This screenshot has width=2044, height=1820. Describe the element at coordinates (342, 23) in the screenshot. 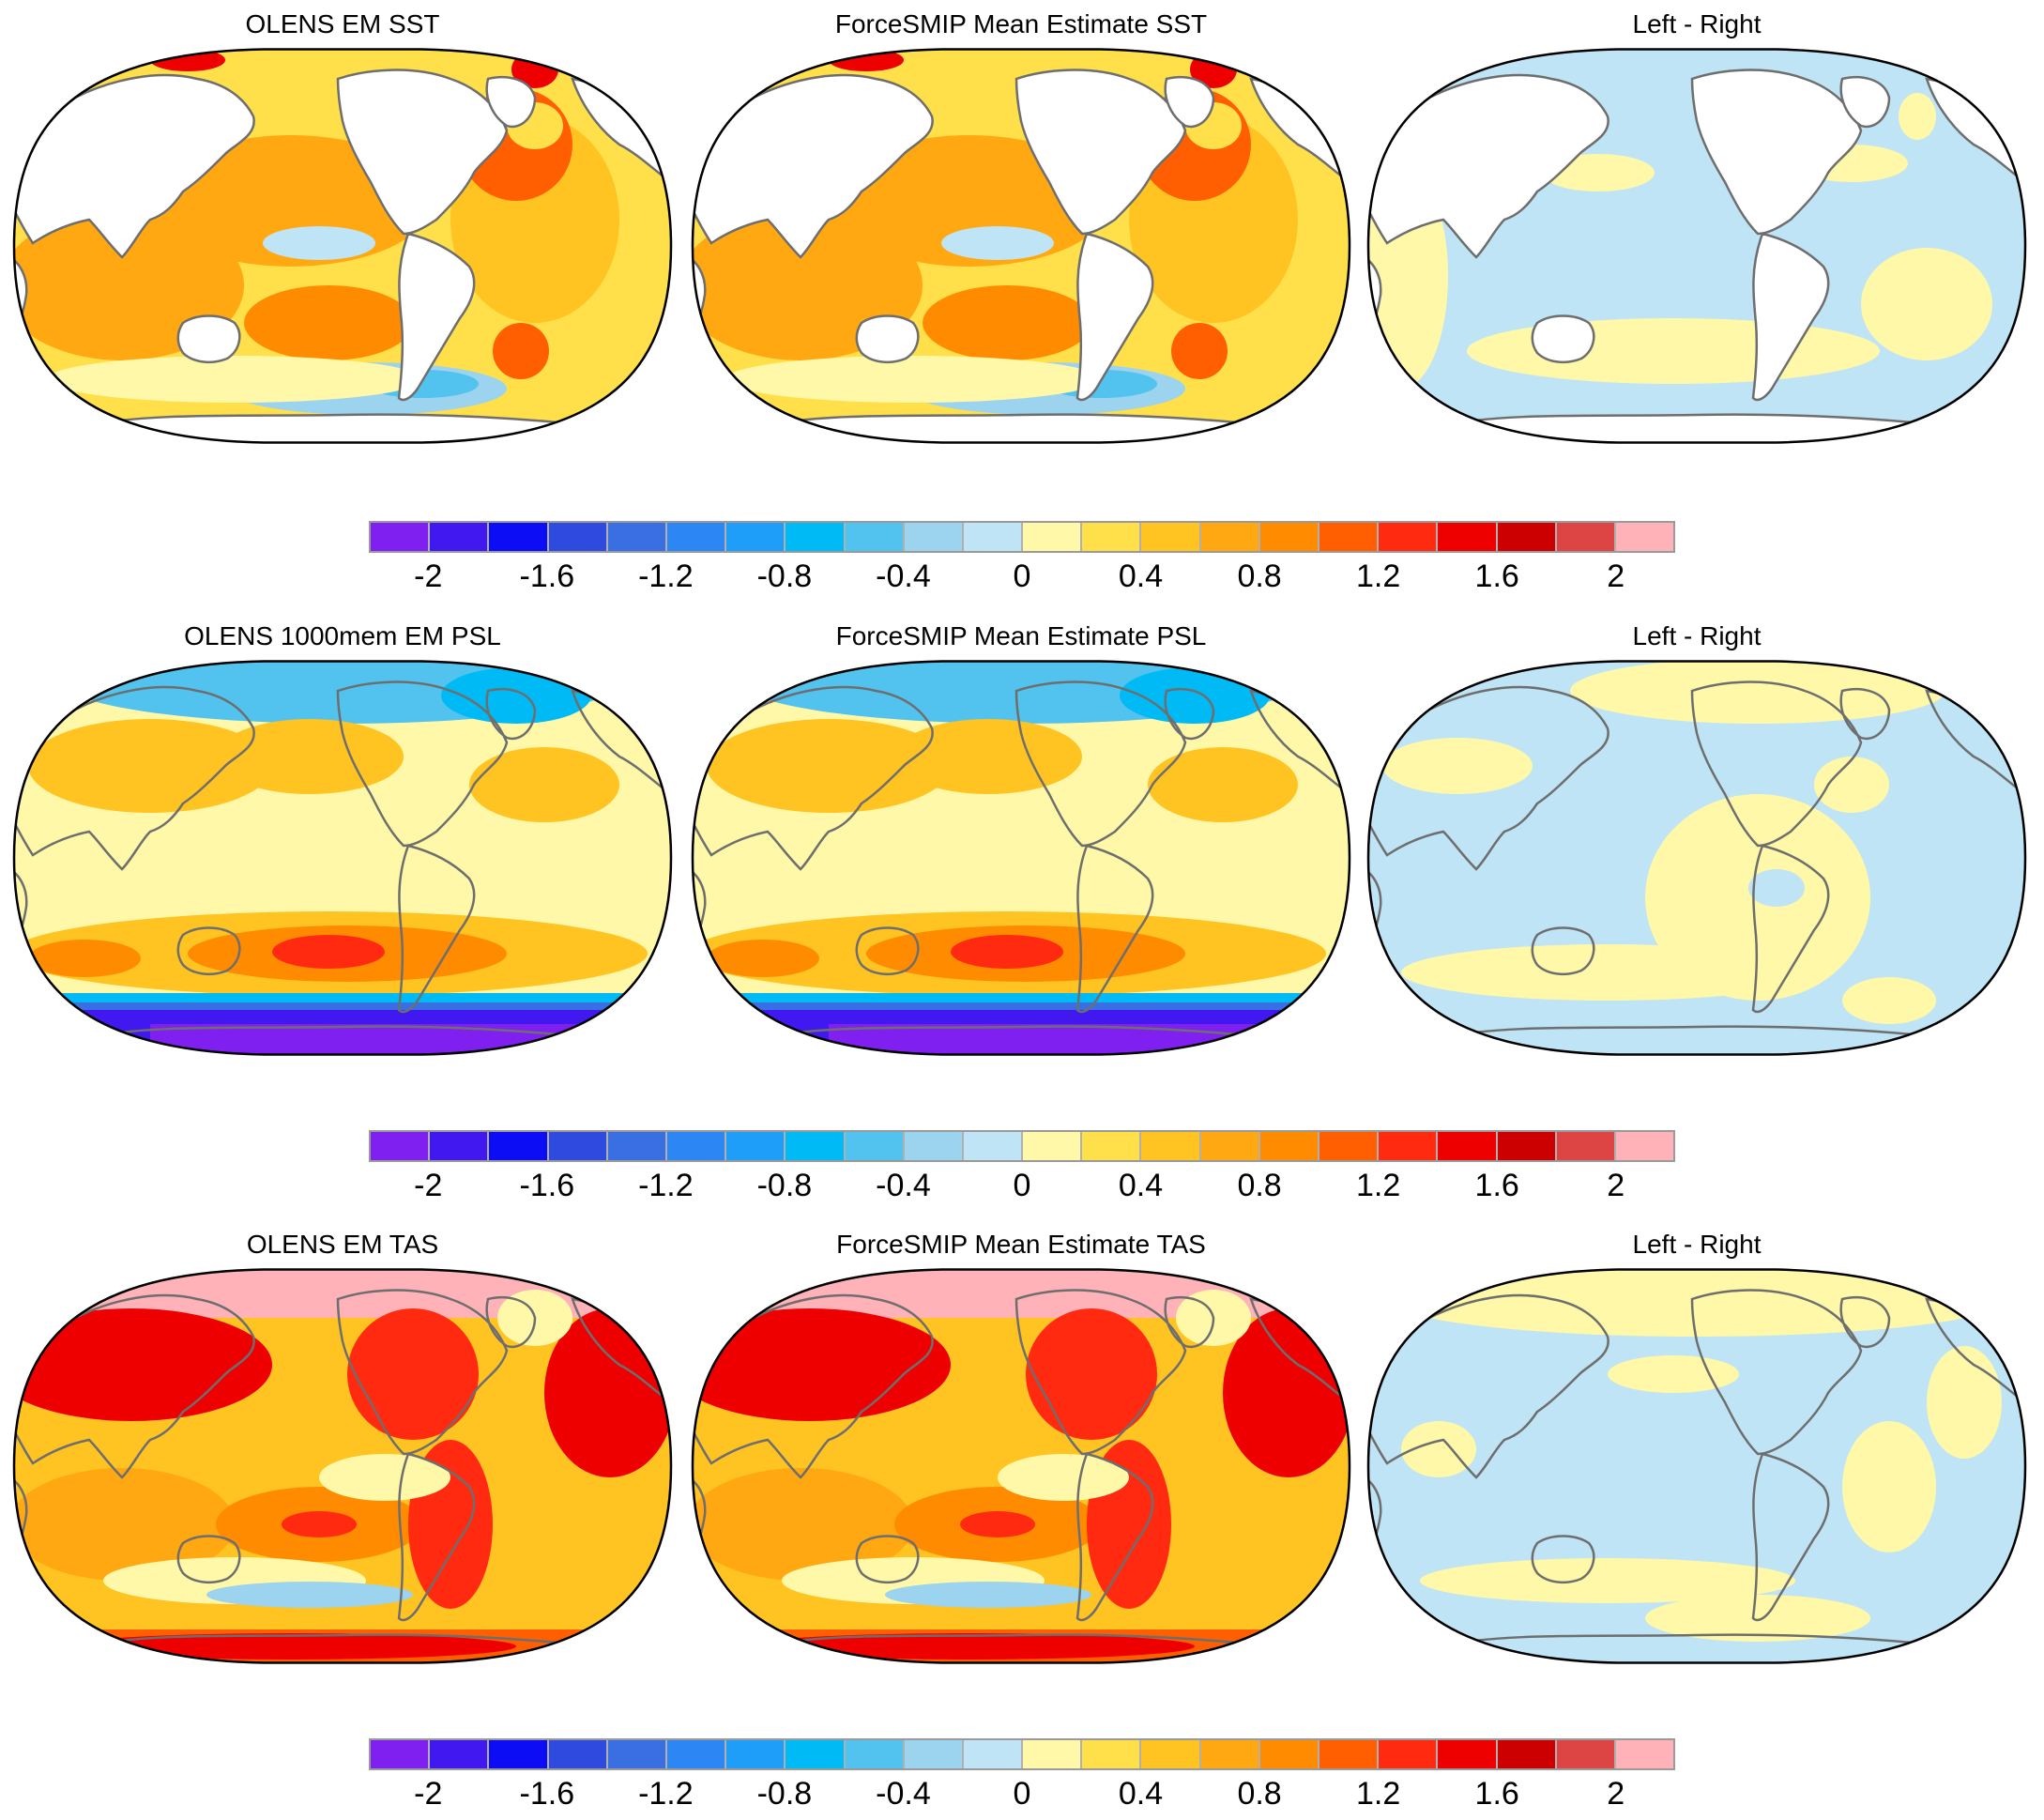

I see `panel-title: OLENS EM SST` at that location.